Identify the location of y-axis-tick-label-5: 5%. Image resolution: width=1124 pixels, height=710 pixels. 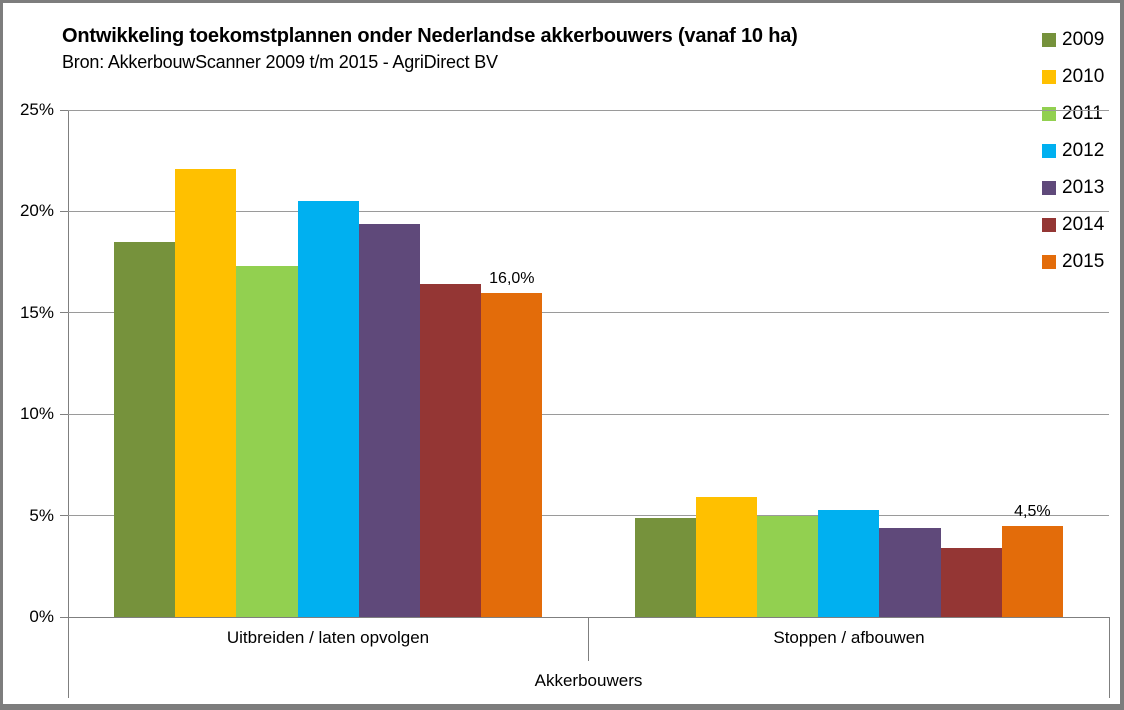
(41, 515).